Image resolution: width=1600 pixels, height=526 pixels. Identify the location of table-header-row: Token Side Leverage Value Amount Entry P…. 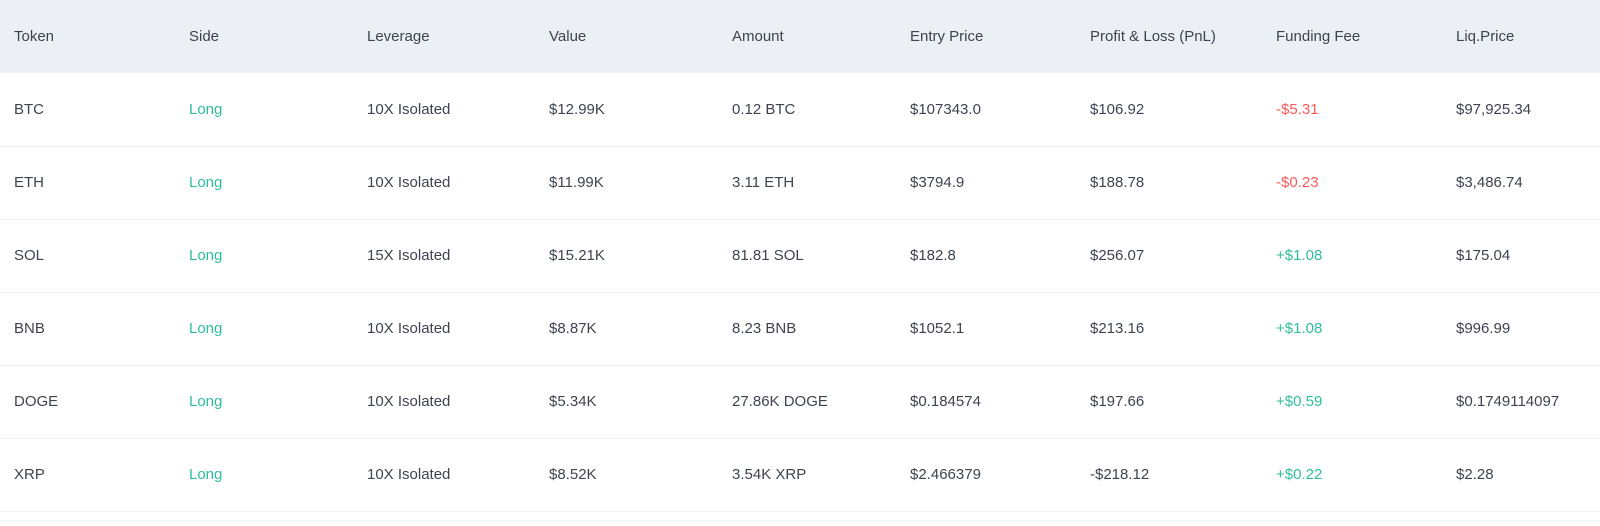
(800, 36).